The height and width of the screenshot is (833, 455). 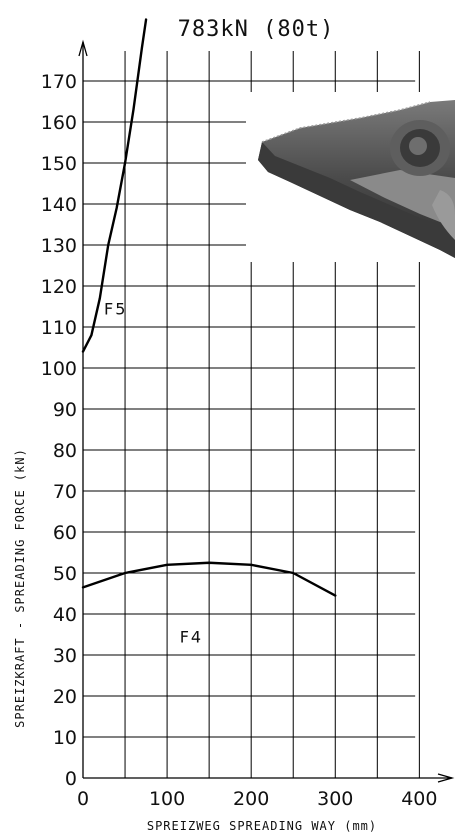 I want to click on chart-title: 783kN (80t), so click(x=256, y=29).